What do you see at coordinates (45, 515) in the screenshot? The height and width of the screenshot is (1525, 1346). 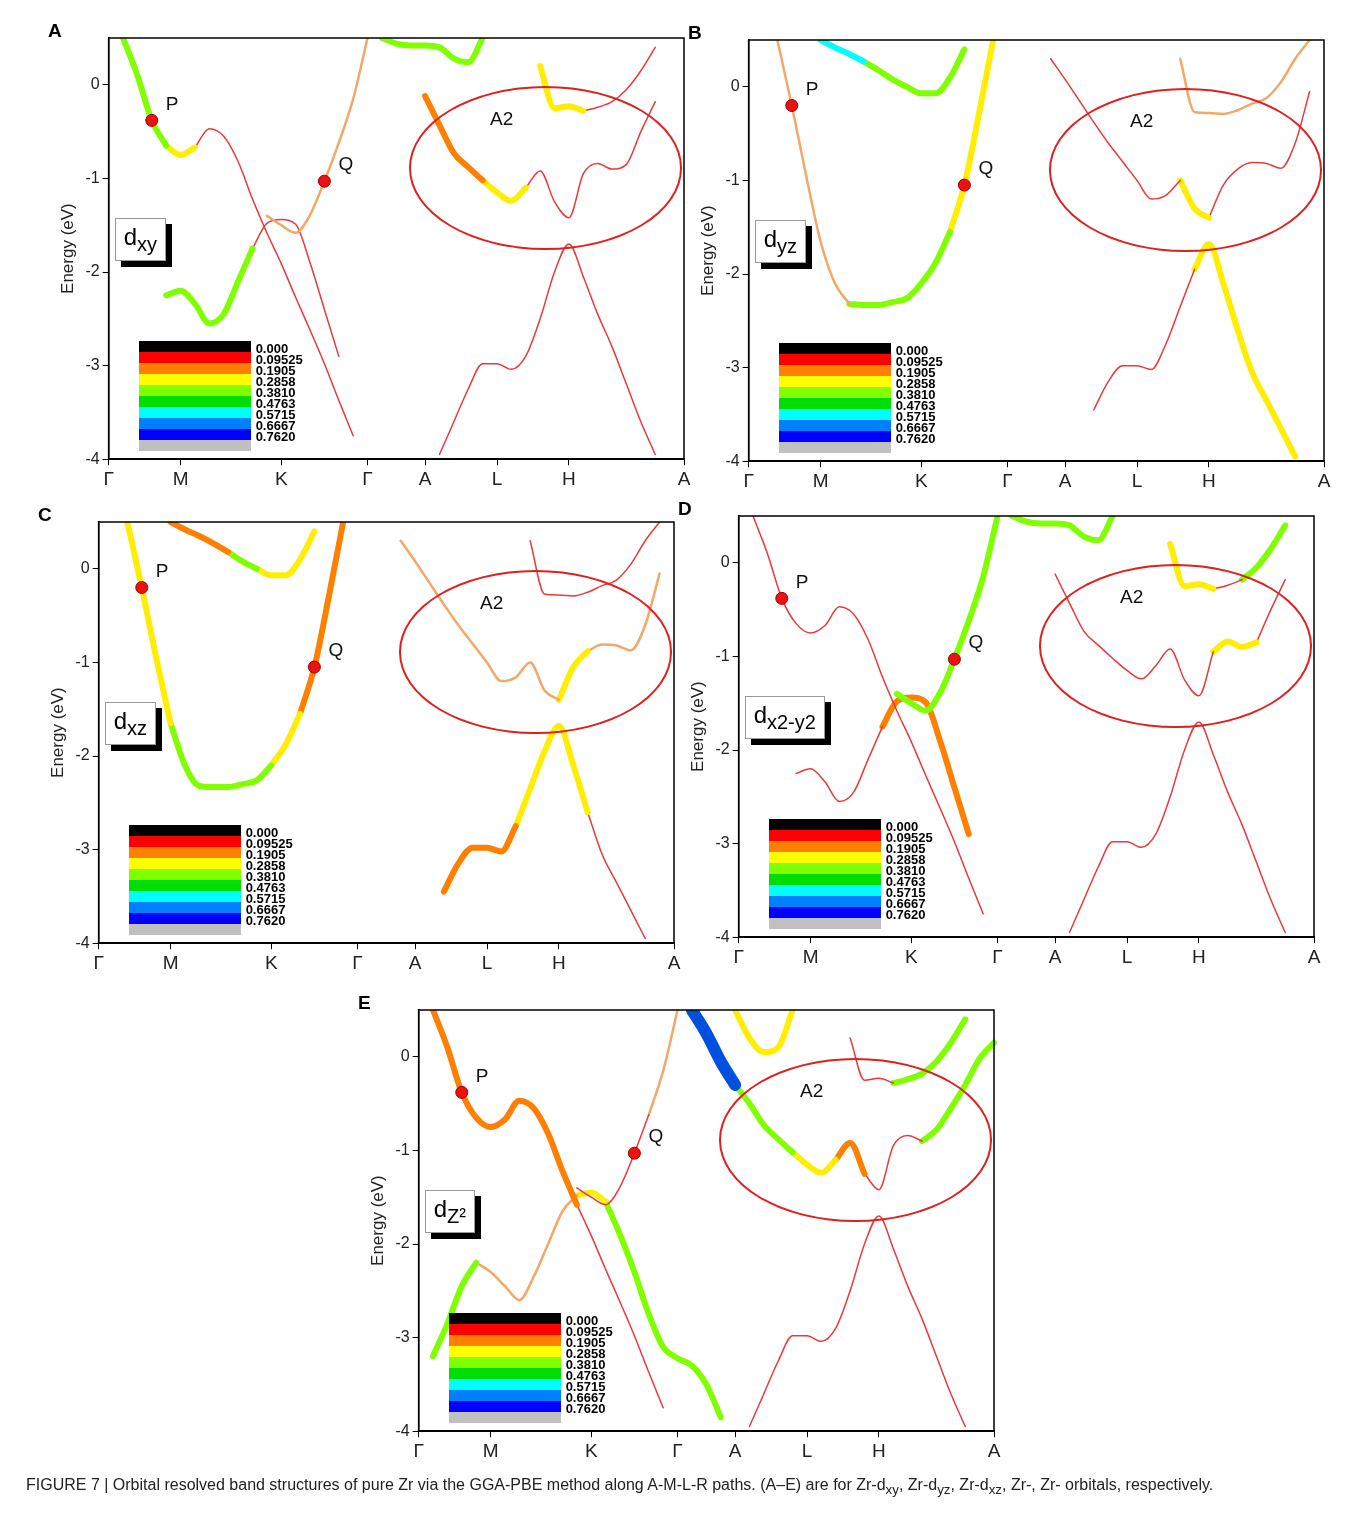 I see `chart-title: C` at bounding box center [45, 515].